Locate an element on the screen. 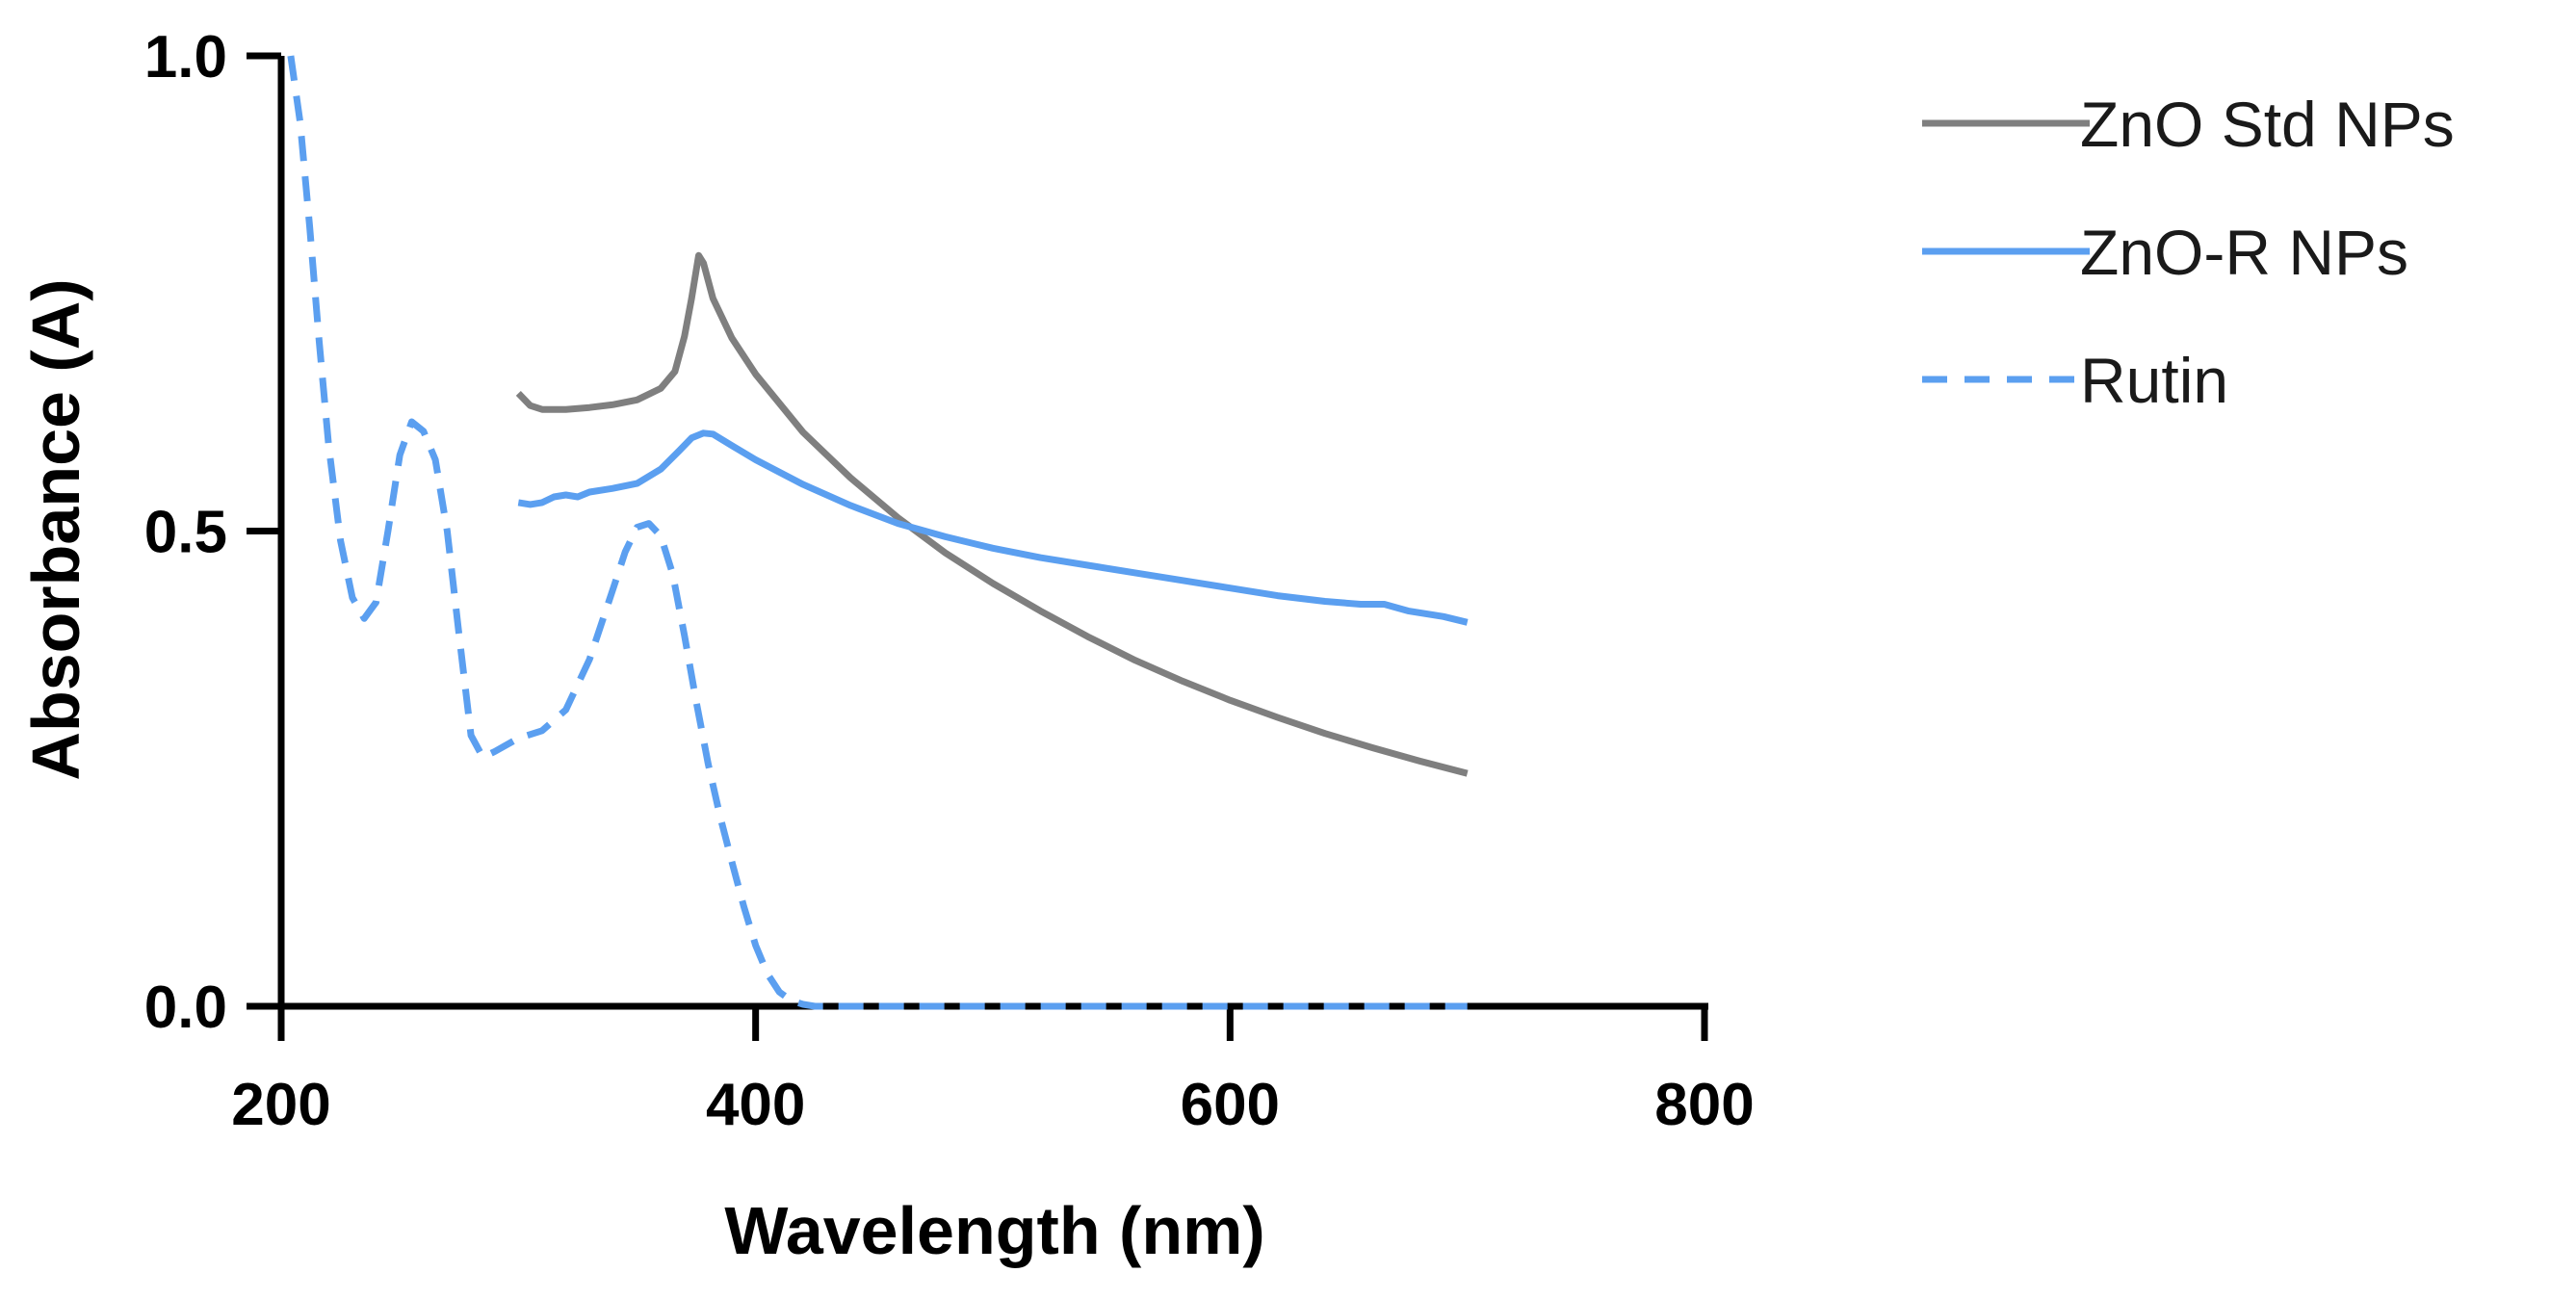 The height and width of the screenshot is (1299, 2576). y-tick-label: 1.0 is located at coordinates (185, 58).